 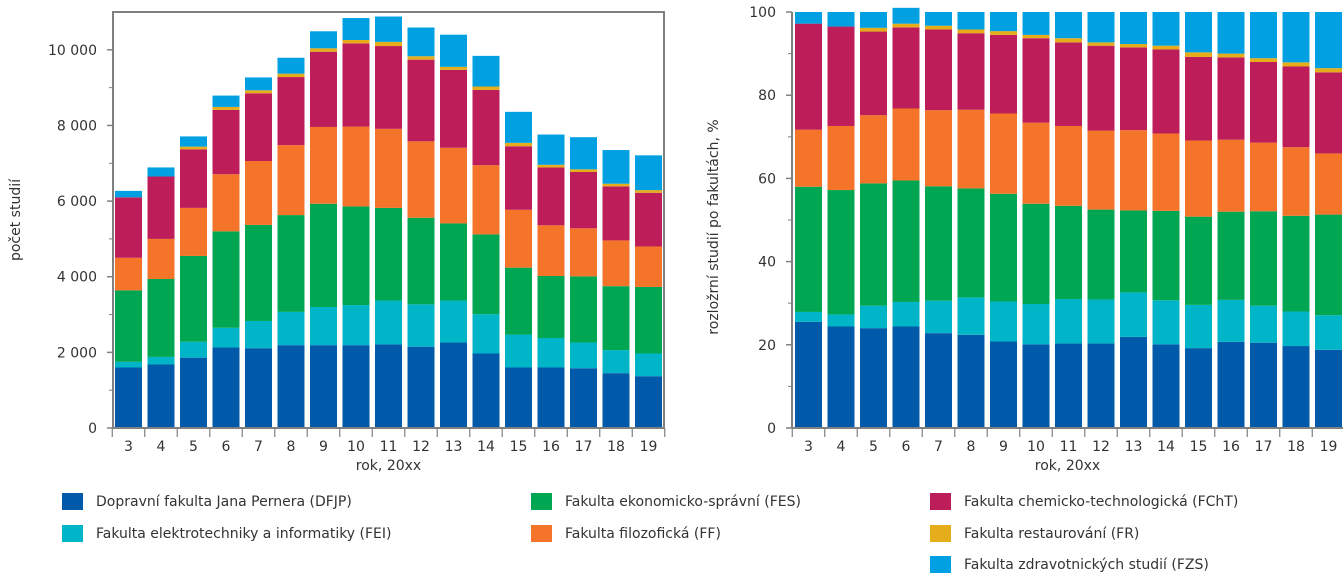 I want to click on chart1-ytick-label: 2 000, so click(x=77, y=353).